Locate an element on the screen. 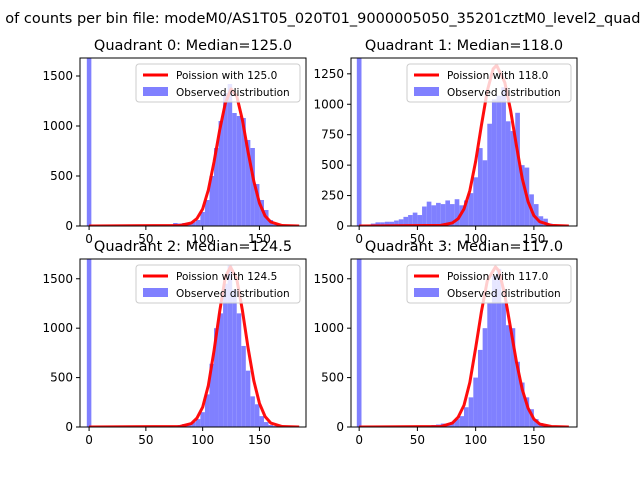 This screenshot has width=640, height=480. legend-entry-poisson: Poission with 124.5 is located at coordinates (226, 277).